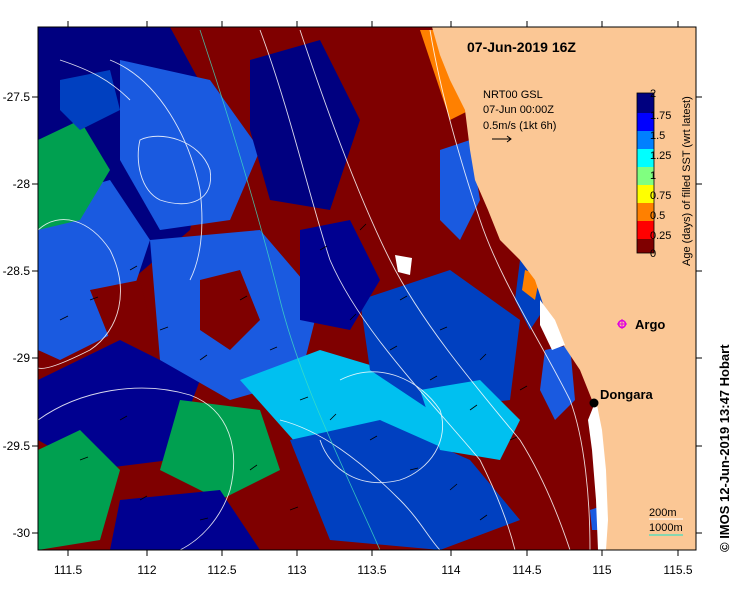 This screenshot has height=592, width=739. Describe the element at coordinates (221, 570) in the screenshot. I see `lon-tick-label: 112.5` at that location.